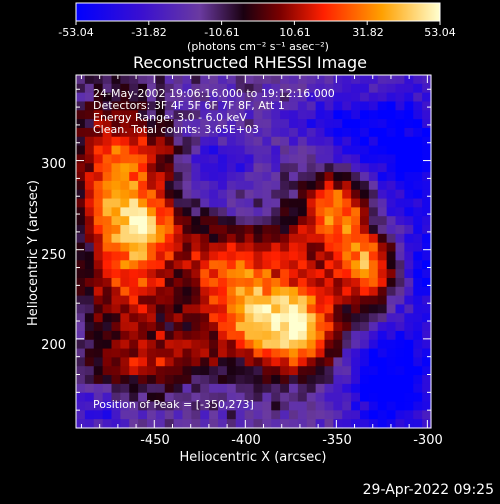 The height and width of the screenshot is (504, 500). Describe the element at coordinates (250, 62) in the screenshot. I see `chart-title: Reconstructed RHESSI Image` at that location.